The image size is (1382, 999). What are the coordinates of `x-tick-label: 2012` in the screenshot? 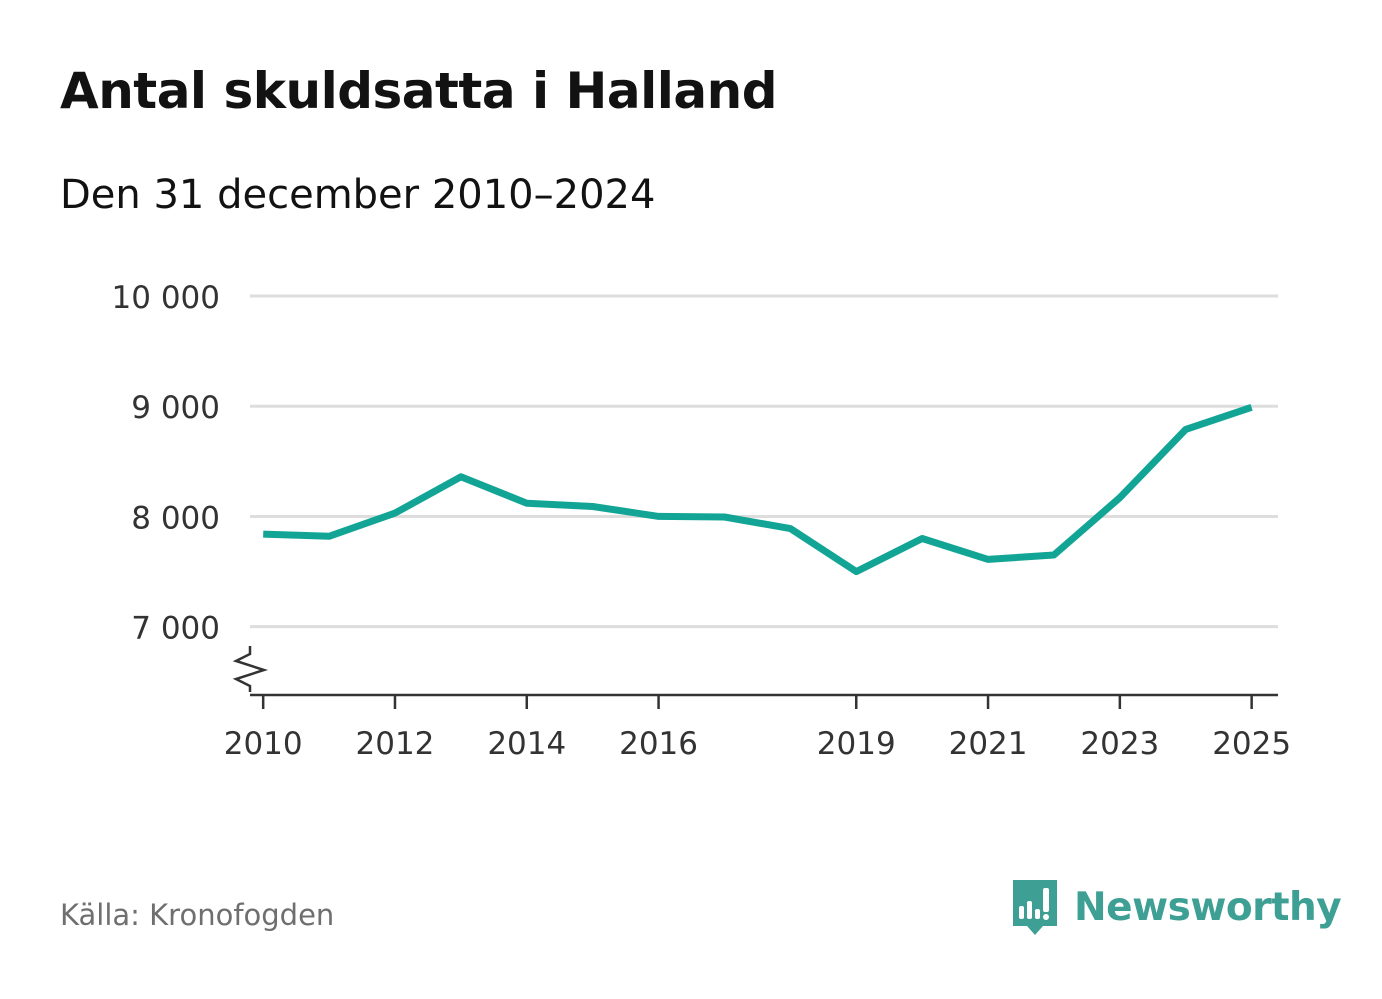 It's located at (395, 744).